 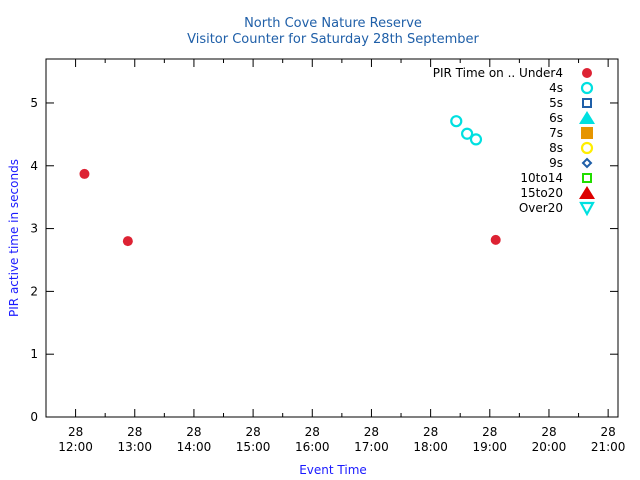 What do you see at coordinates (587, 73) in the screenshot?
I see `legend-marker-under4` at bounding box center [587, 73].